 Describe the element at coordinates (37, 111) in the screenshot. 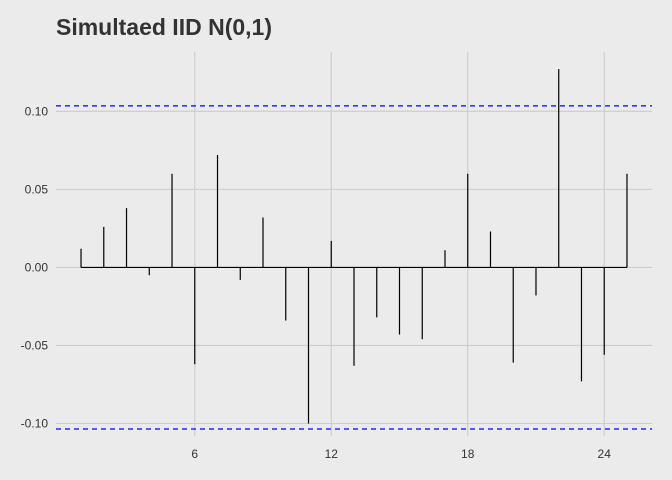

I see `y-tick-label-4: 0.10` at that location.